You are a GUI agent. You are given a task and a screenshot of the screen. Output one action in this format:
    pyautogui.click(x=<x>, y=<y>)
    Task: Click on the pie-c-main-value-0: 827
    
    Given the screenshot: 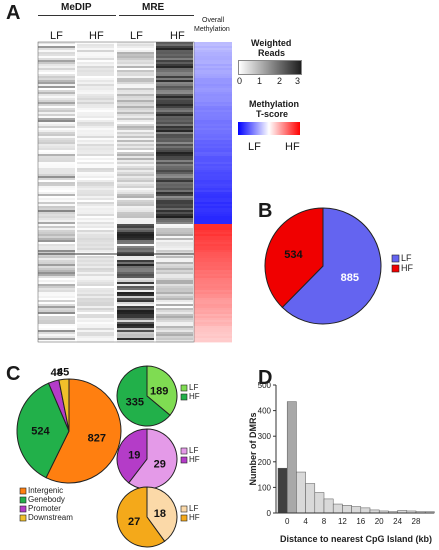 What is the action you would take?
    pyautogui.click(x=97, y=438)
    